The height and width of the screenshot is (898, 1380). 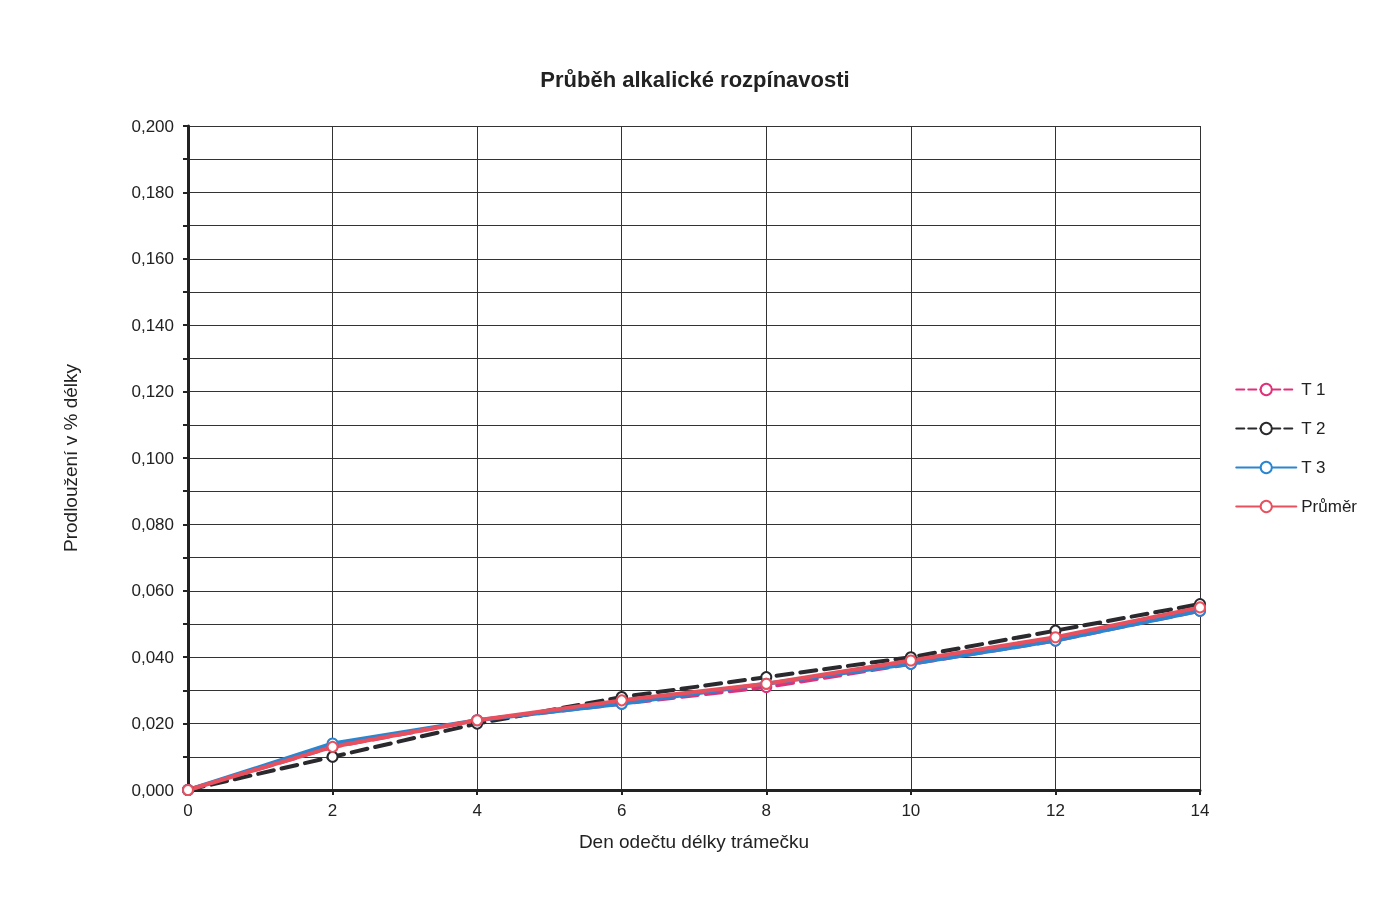 I want to click on legend-label: T 1, so click(x=1313, y=389).